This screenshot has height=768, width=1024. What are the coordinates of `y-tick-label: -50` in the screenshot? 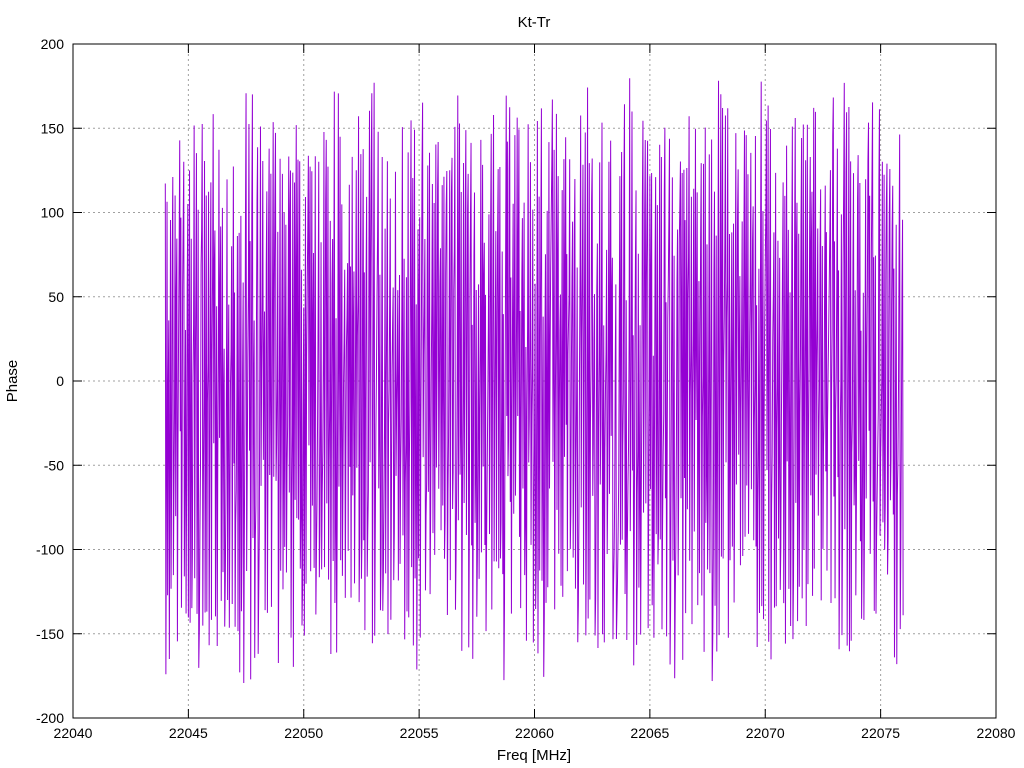 It's located at (54, 465).